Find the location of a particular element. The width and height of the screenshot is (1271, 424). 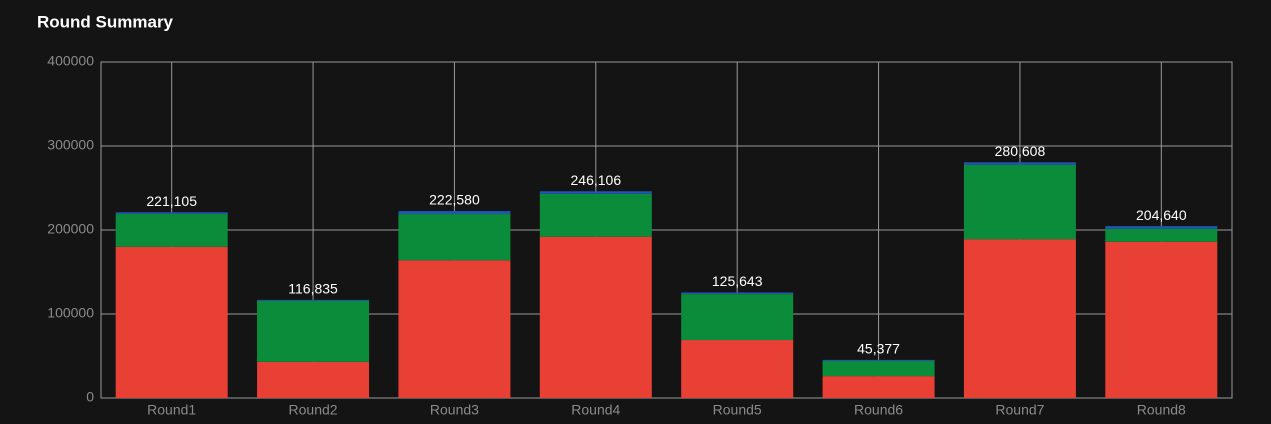

x-tick-label: Round8 is located at coordinates (1161, 410).